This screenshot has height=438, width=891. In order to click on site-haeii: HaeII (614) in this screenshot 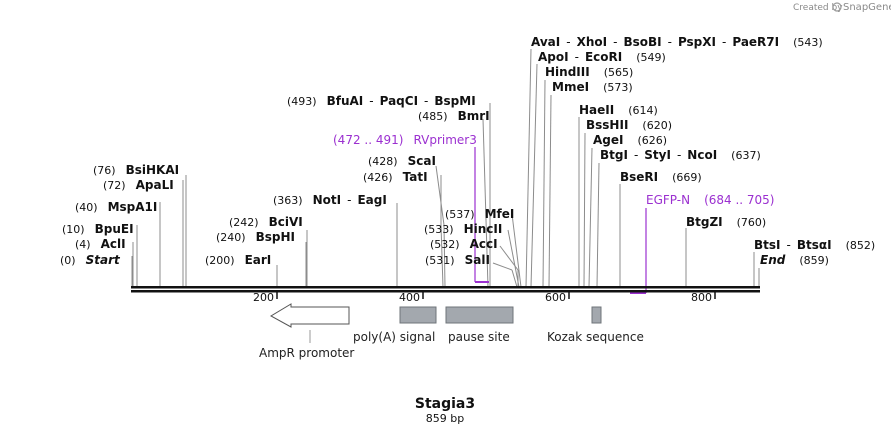, I will do `click(618, 110)`.